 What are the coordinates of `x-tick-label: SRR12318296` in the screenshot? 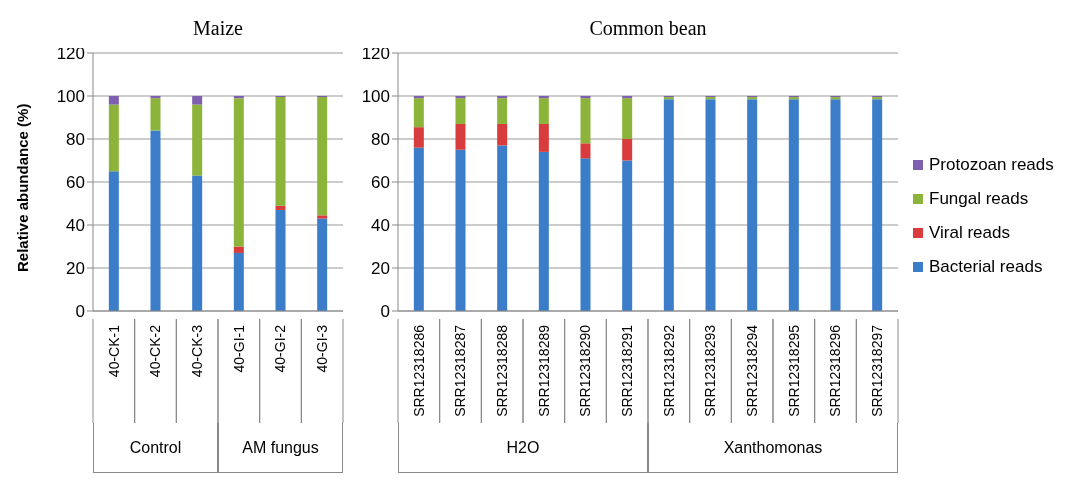 It's located at (835, 370).